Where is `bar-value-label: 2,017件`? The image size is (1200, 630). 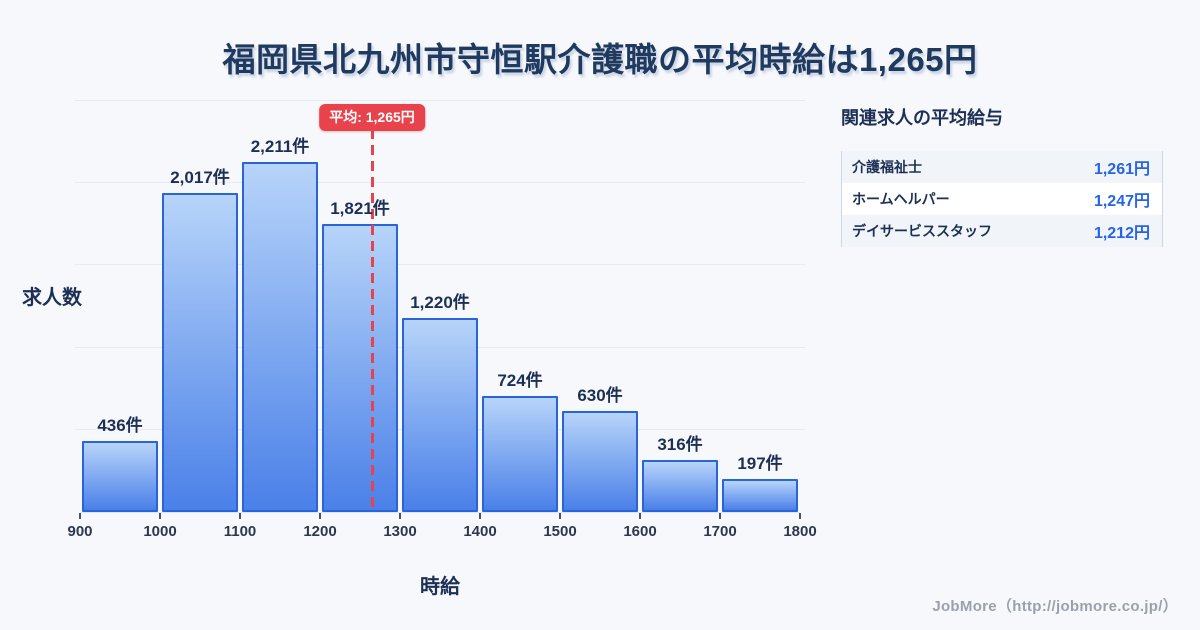
bar-value-label: 2,017件 is located at coordinates (200, 177).